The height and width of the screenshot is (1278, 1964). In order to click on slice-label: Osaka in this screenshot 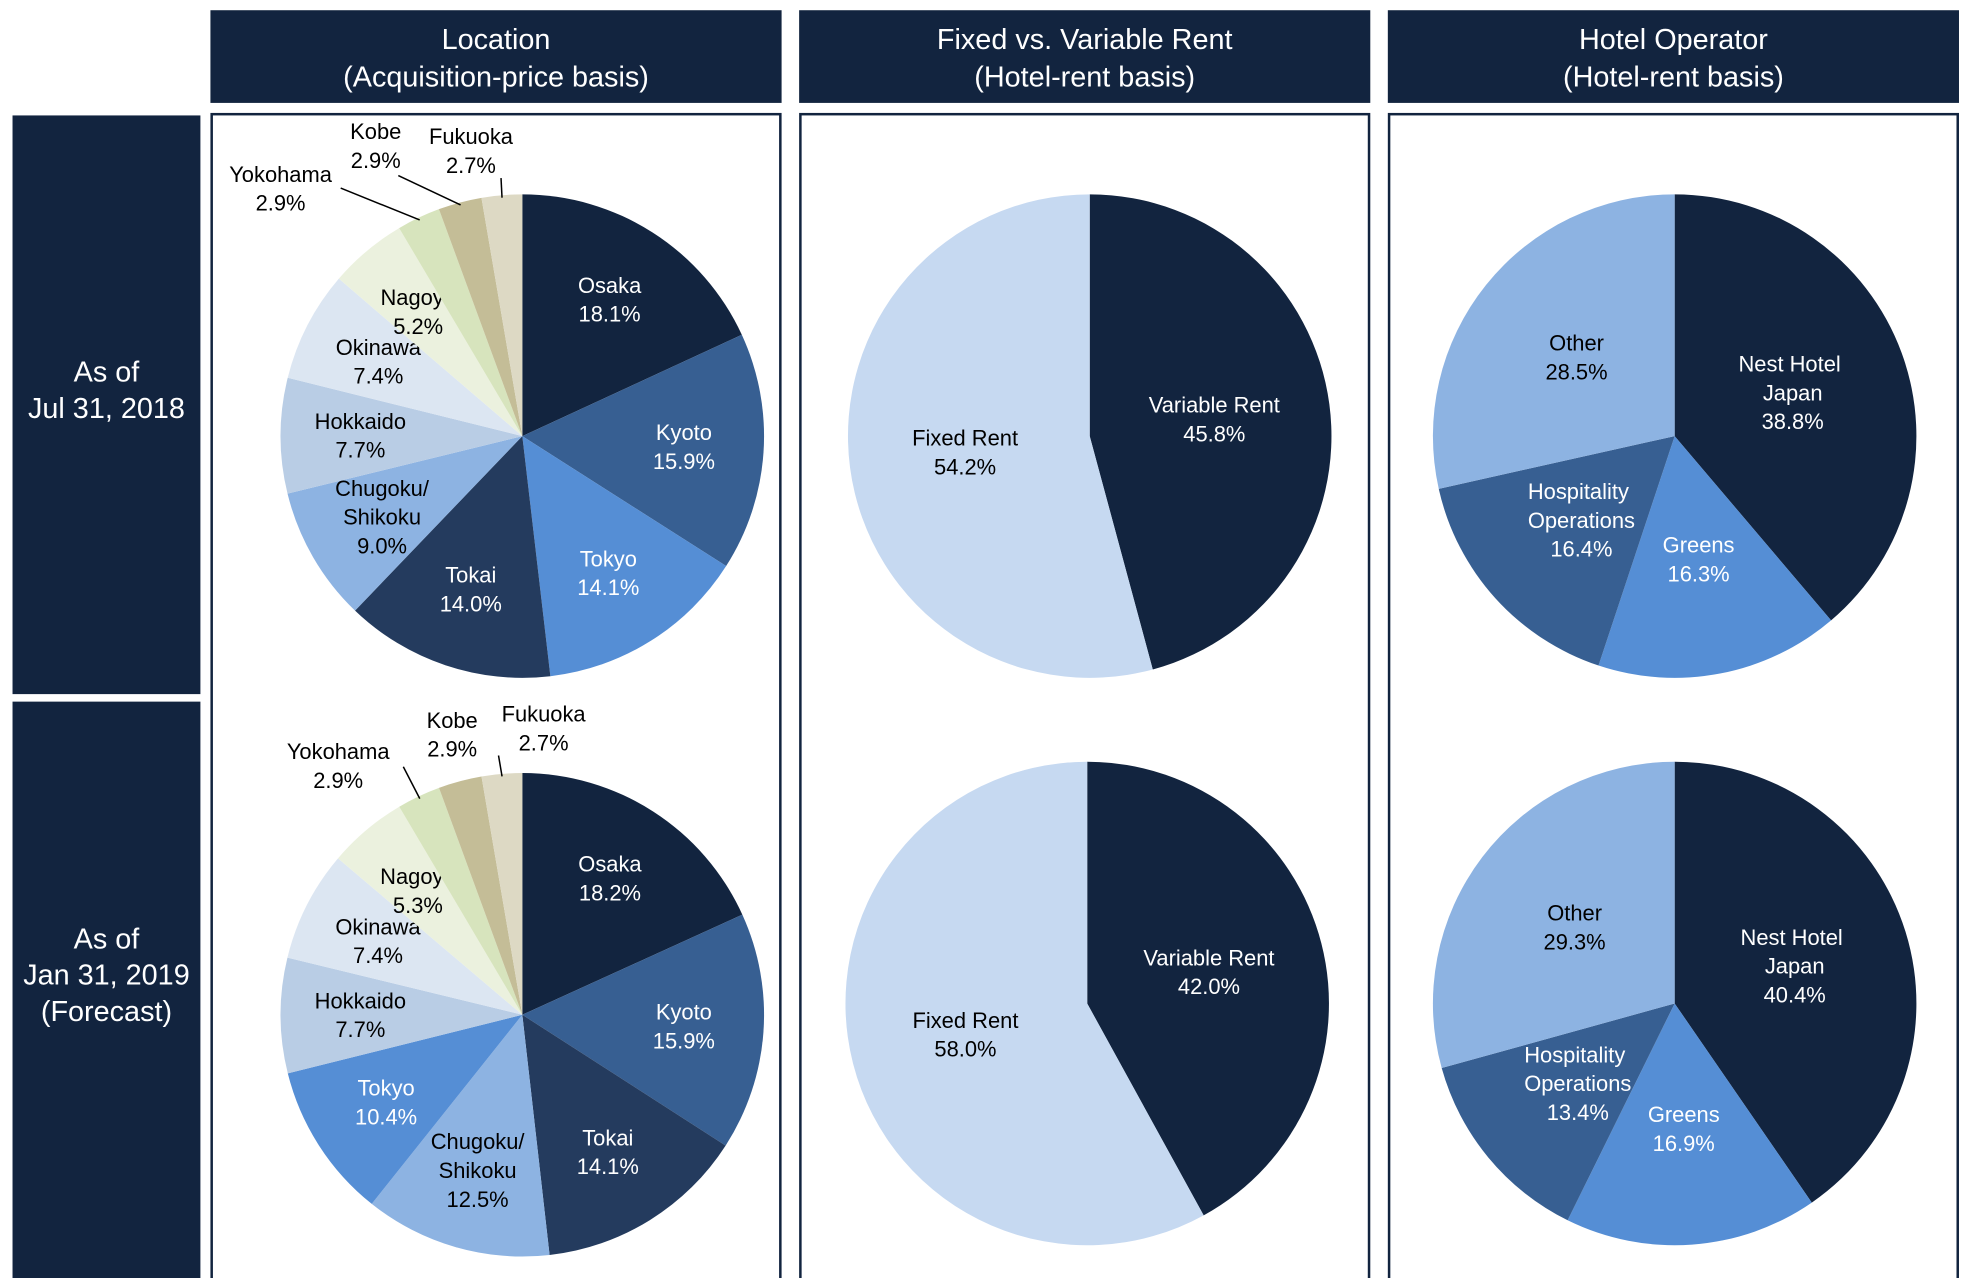, I will do `click(610, 285)`.